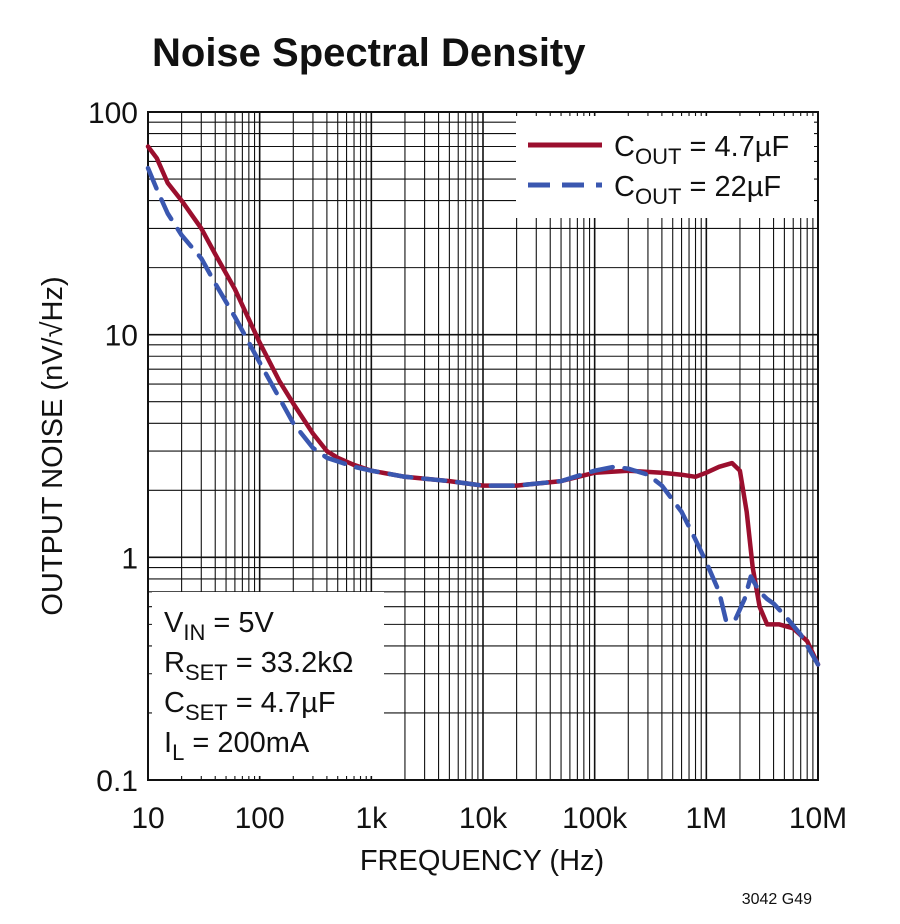 The width and height of the screenshot is (900, 924). What do you see at coordinates (260, 818) in the screenshot?
I see `x-tick-label: 100` at bounding box center [260, 818].